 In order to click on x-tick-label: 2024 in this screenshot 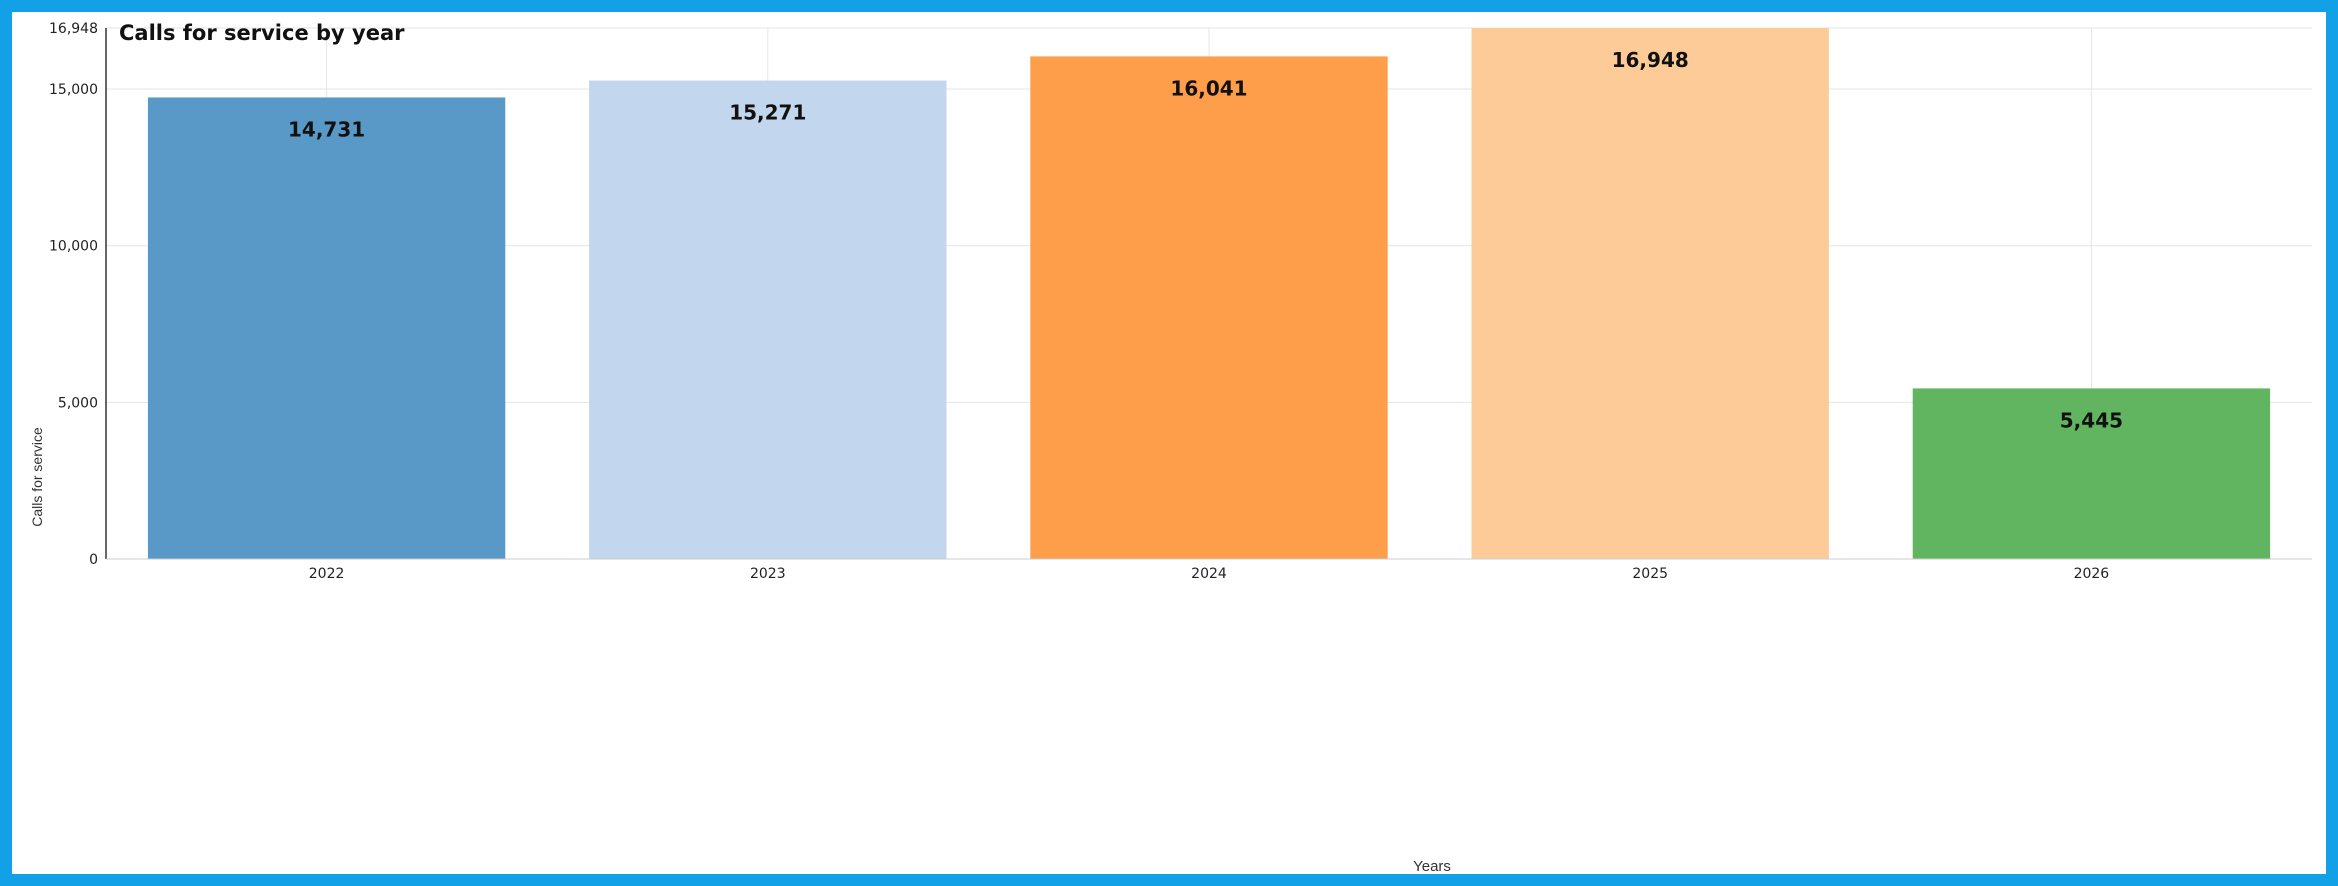, I will do `click(1209, 574)`.